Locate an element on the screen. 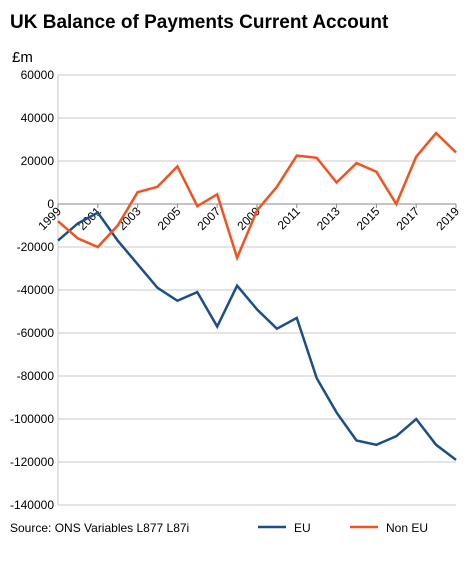 This screenshot has height=561, width=470. y-axis-label: £m is located at coordinates (22, 57).